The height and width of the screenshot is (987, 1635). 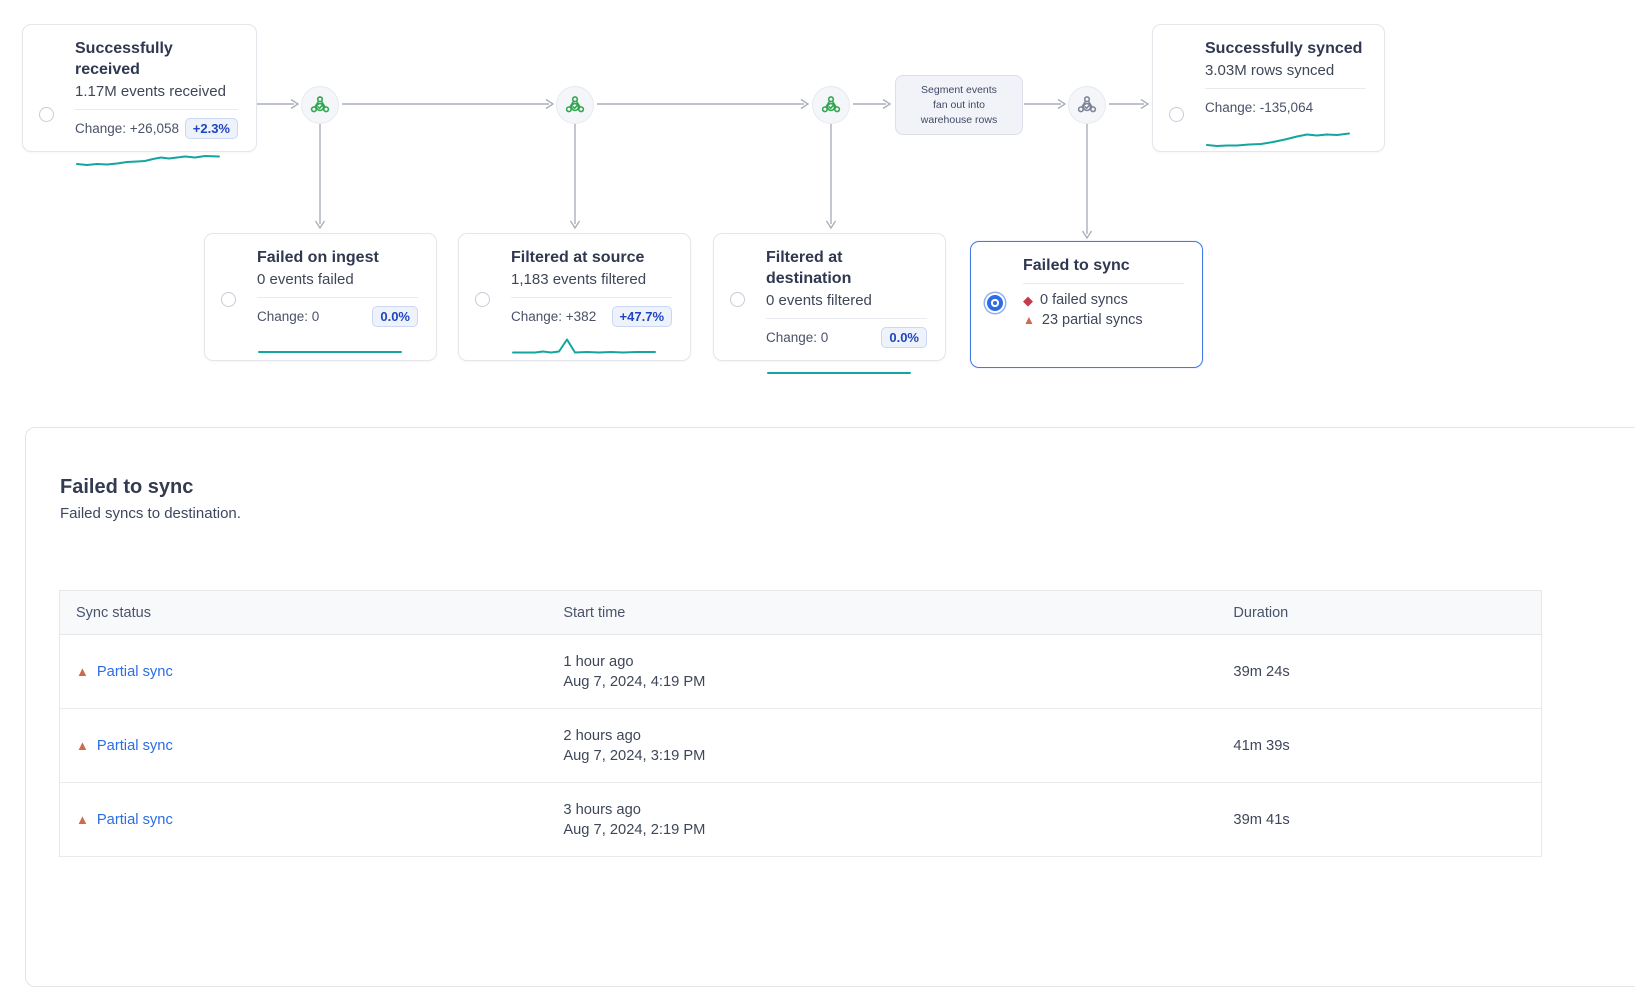 What do you see at coordinates (959, 119) in the screenshot?
I see `fanout-note-line: warehouse rows` at bounding box center [959, 119].